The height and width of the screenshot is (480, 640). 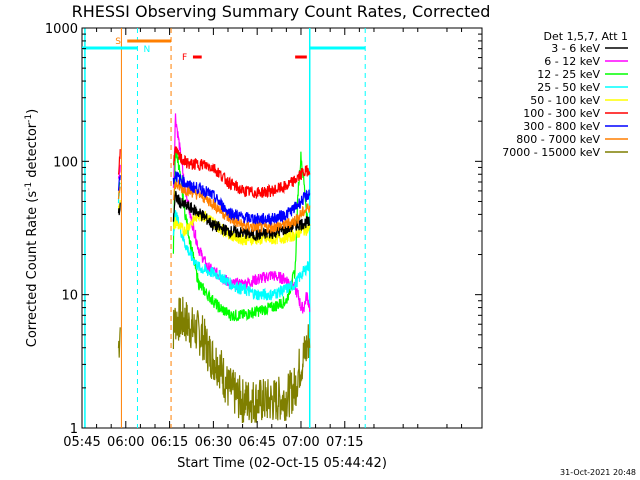 What do you see at coordinates (558, 139) in the screenshot?
I see `legend-entry-label: 800 - 7000 keV` at bounding box center [558, 139].